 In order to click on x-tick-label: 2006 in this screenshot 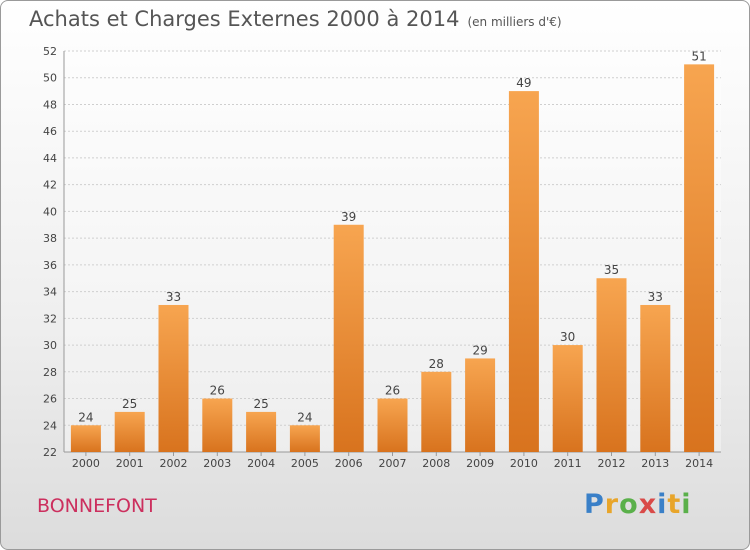, I will do `click(349, 463)`.